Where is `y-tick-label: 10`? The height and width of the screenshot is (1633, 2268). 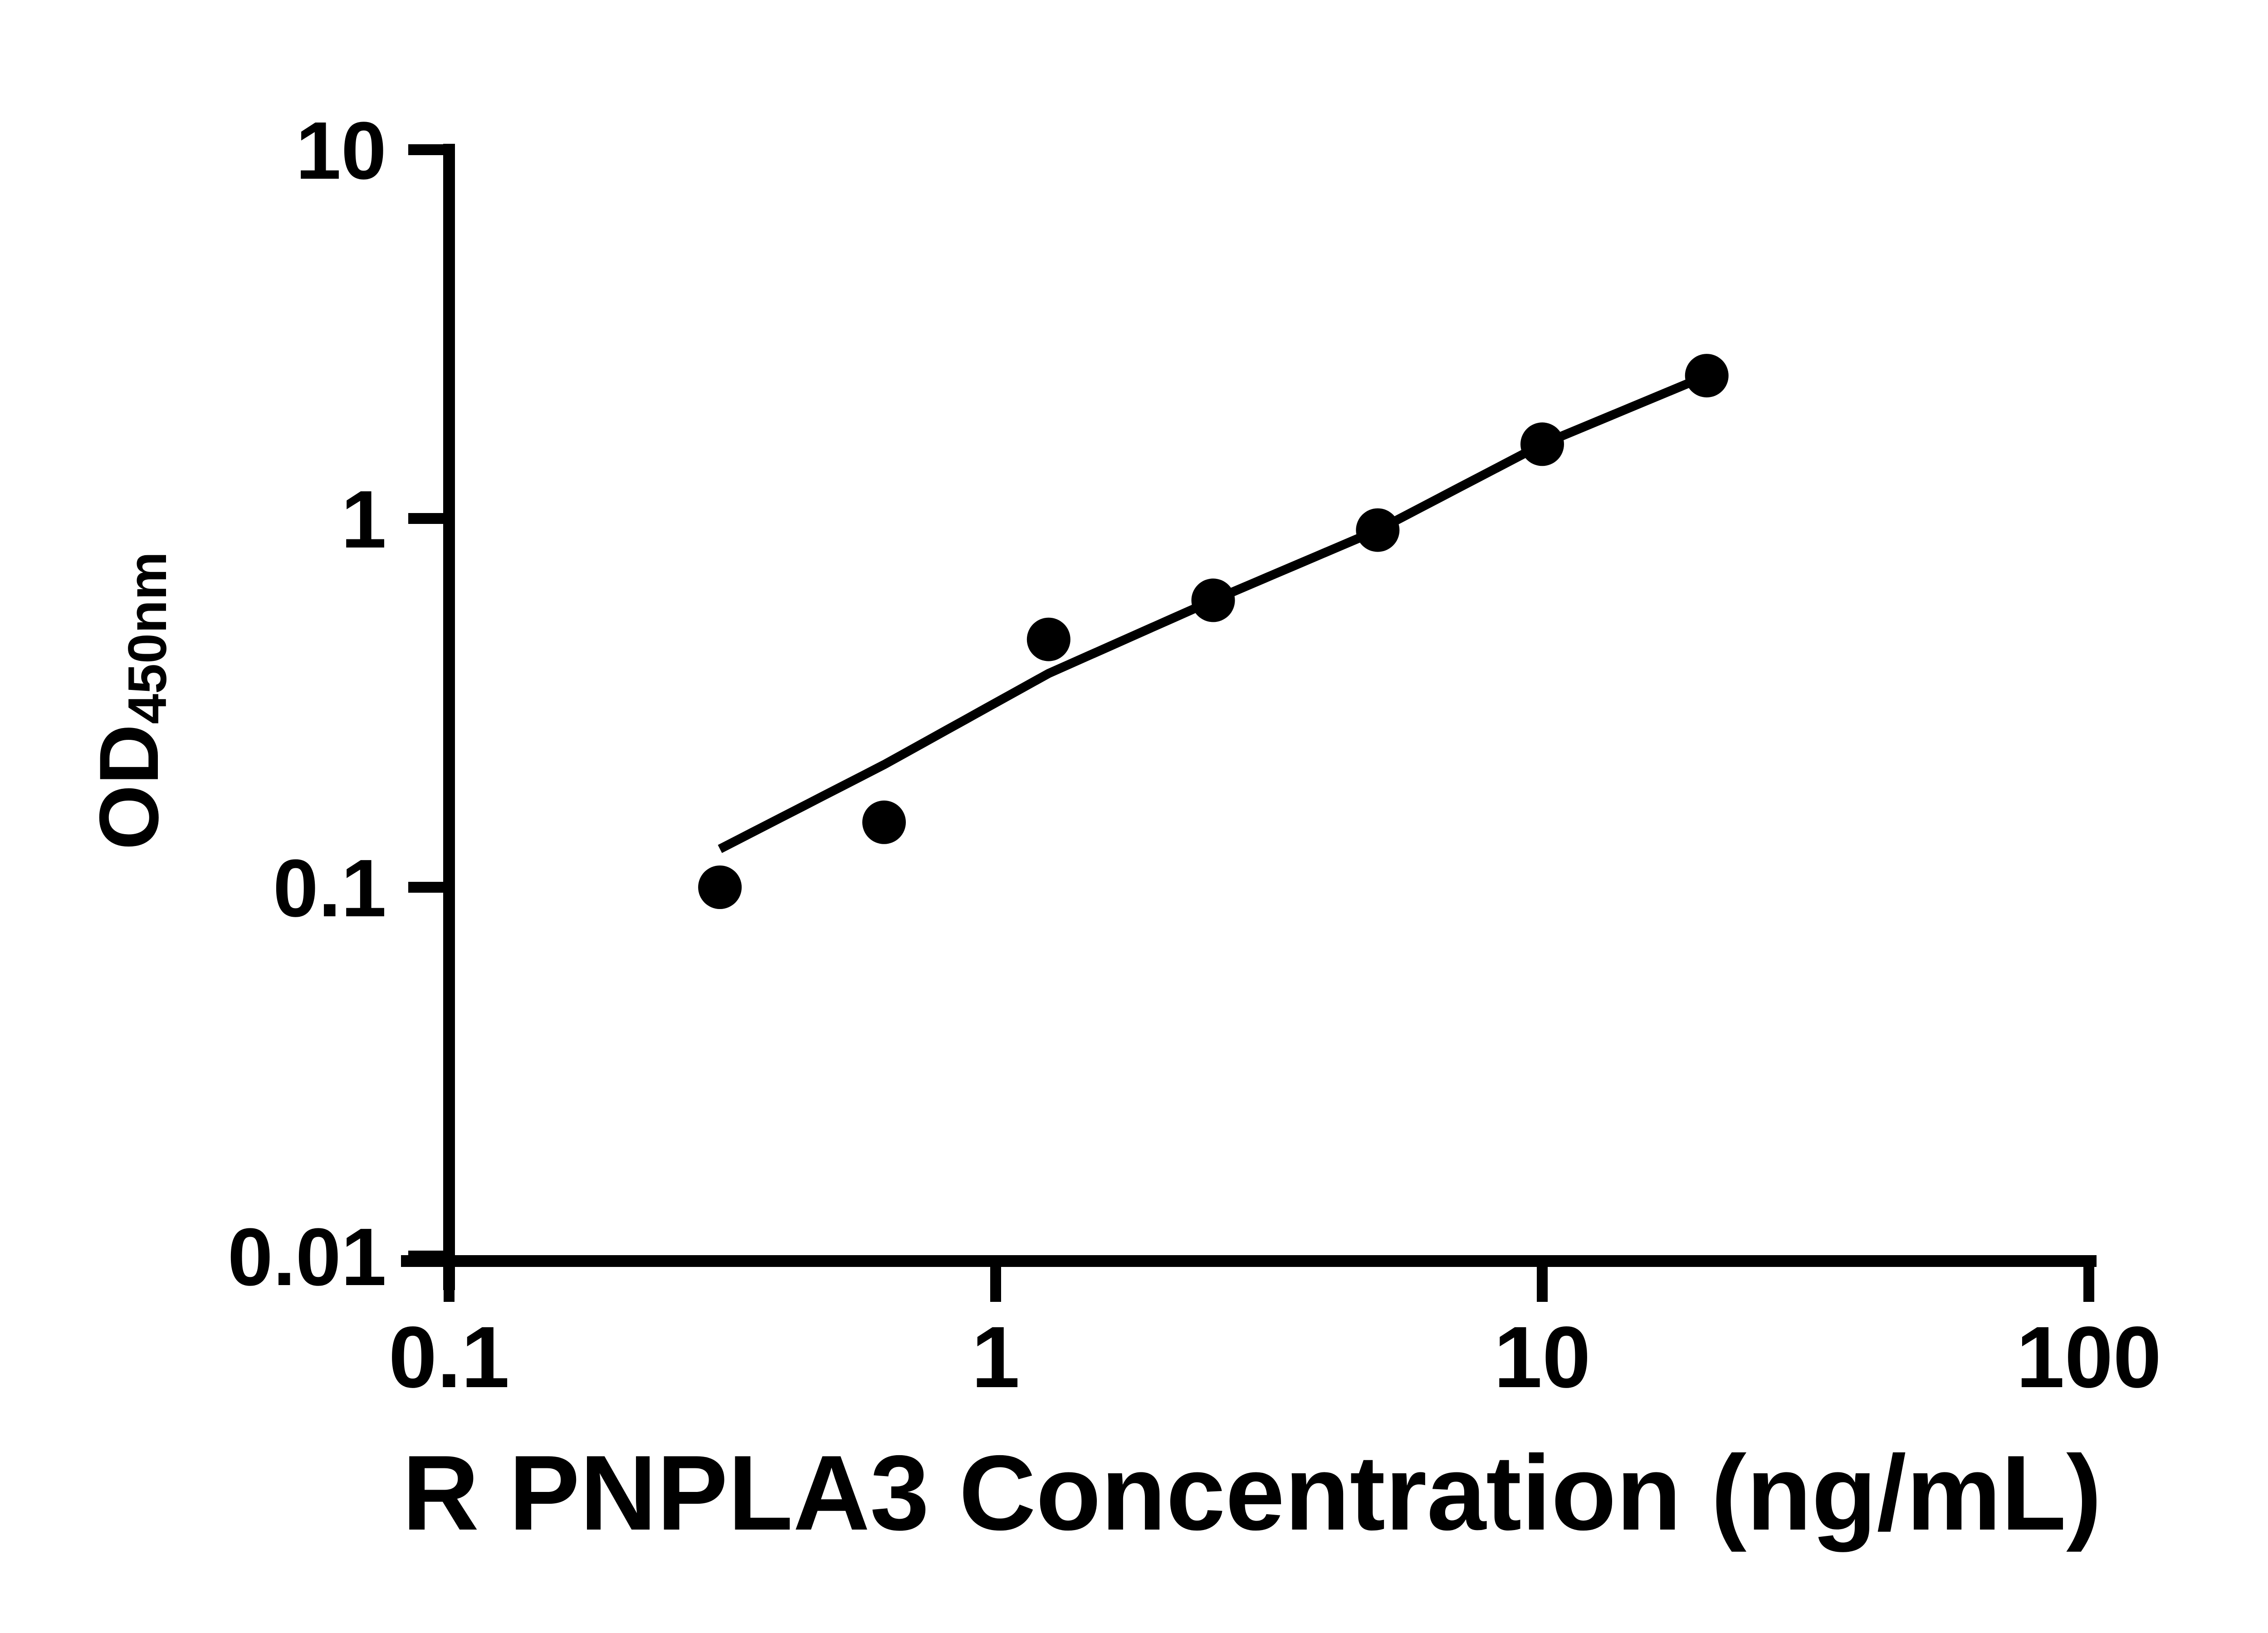 y-tick-label: 10 is located at coordinates (341, 150).